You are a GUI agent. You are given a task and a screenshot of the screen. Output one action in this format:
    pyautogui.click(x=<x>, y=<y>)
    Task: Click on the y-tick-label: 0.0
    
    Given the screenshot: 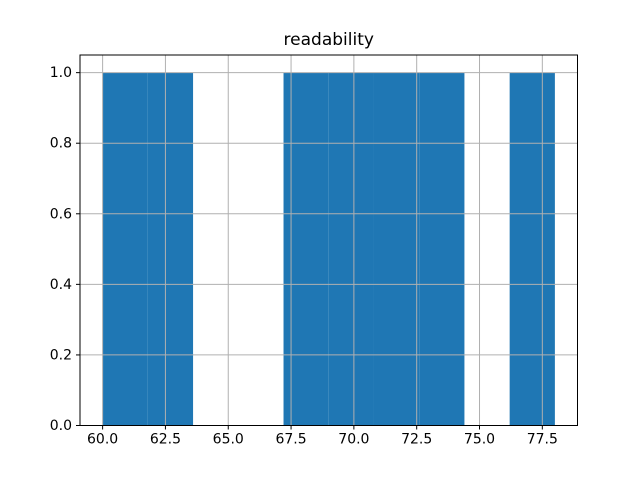 What is the action you would take?
    pyautogui.click(x=61, y=426)
    